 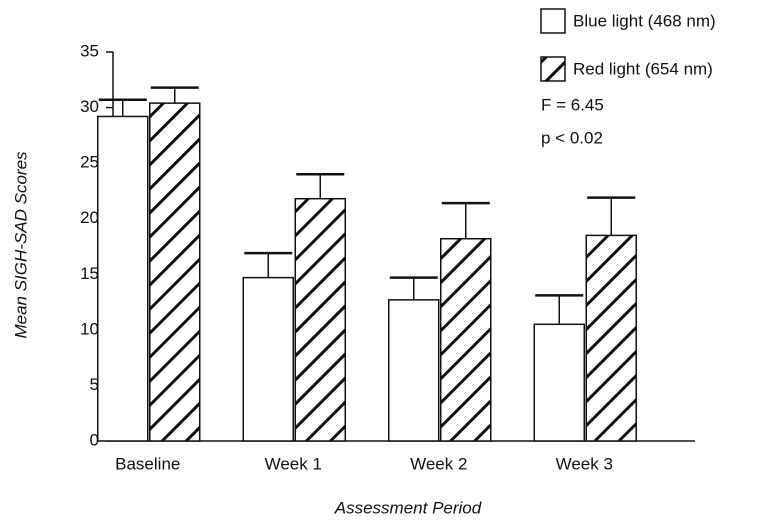 I want to click on y-tick-label: 25, so click(x=89, y=162).